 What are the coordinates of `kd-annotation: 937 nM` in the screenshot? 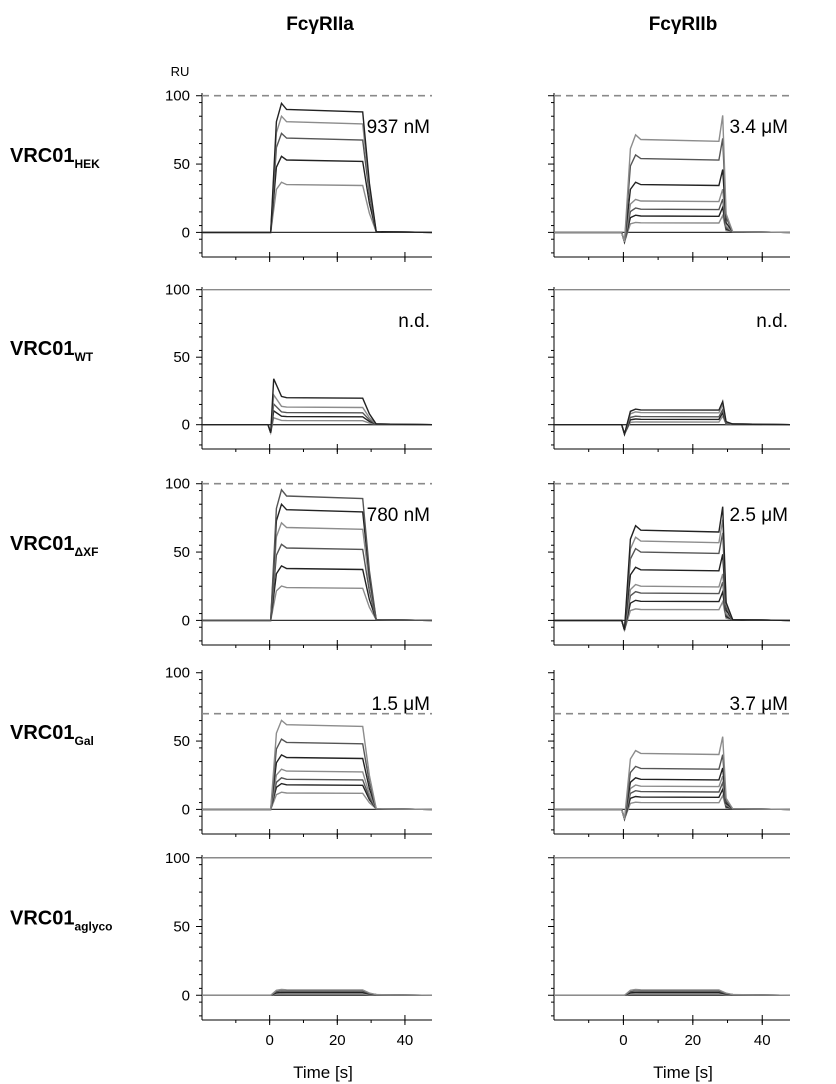 It's located at (398, 127).